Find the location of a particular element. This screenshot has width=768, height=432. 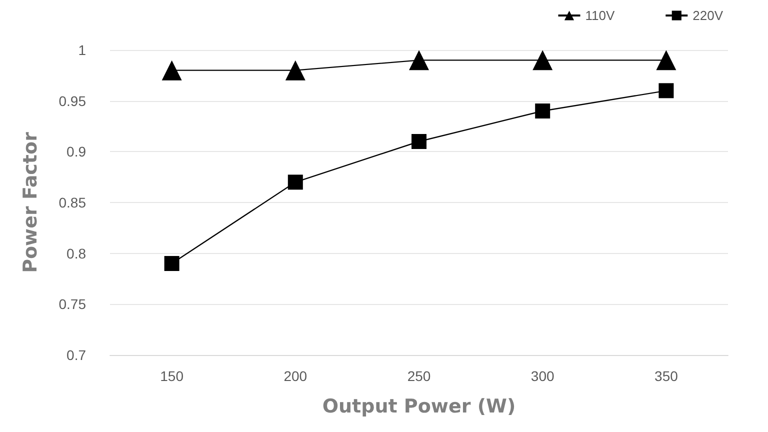

legend-label: 110V is located at coordinates (600, 15).